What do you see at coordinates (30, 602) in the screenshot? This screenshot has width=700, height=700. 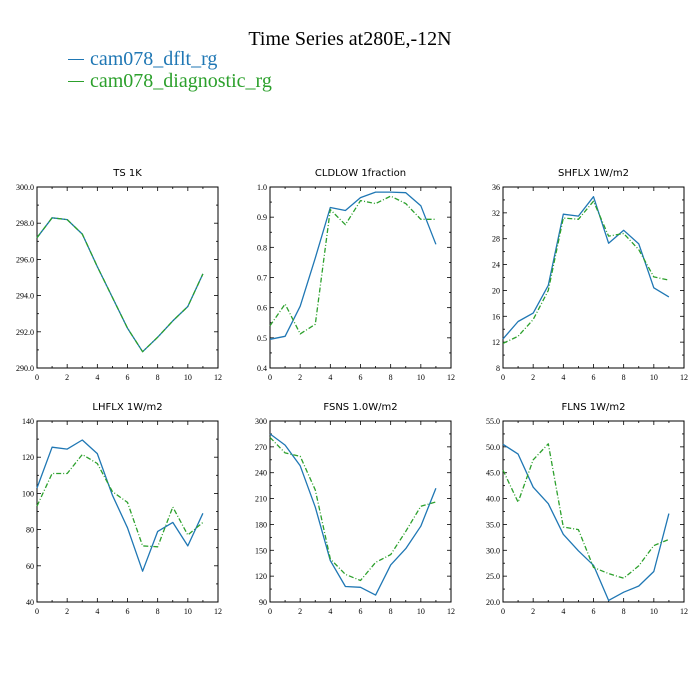 I see `y-tick-label: 40` at bounding box center [30, 602].